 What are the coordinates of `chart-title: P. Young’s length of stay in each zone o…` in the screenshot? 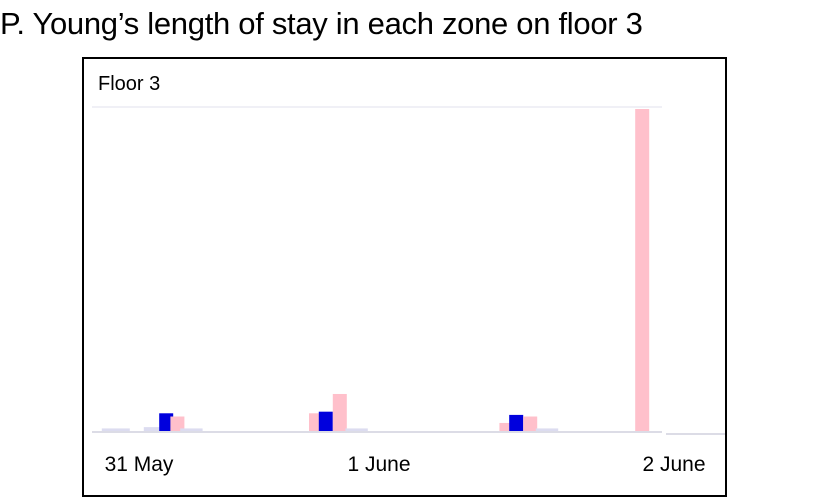 It's located at (321, 23).